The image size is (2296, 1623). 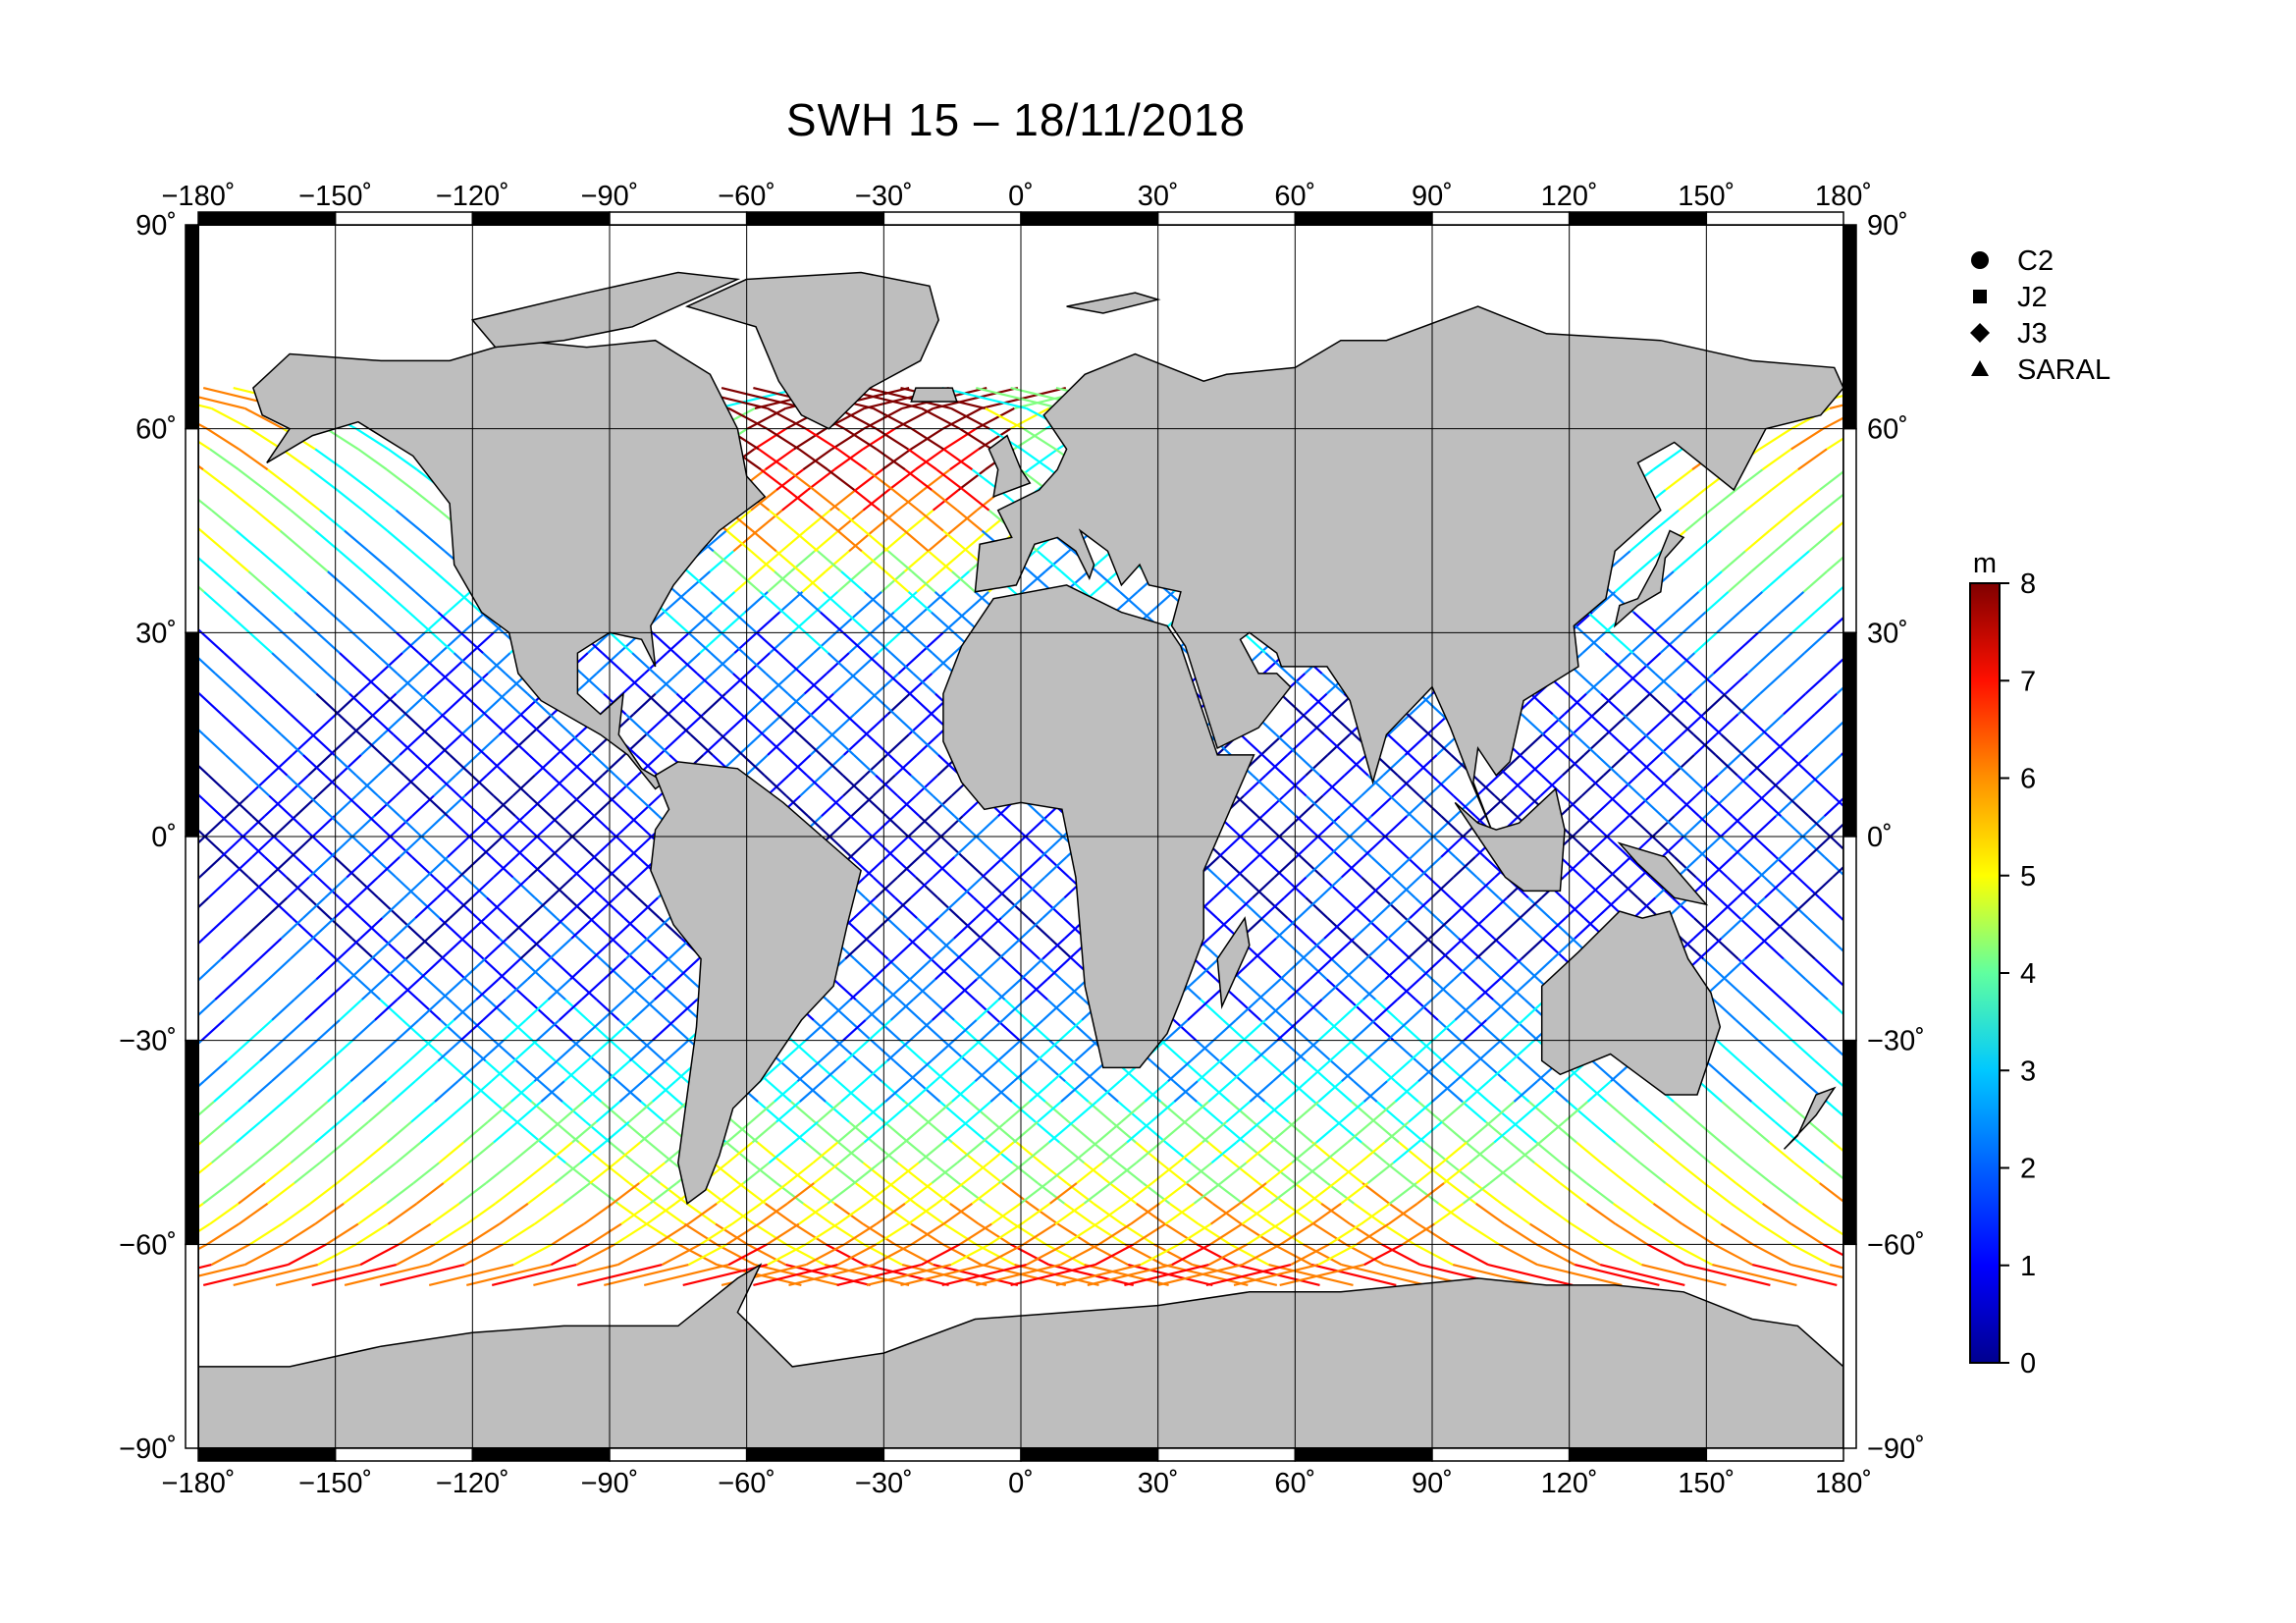 I want to click on border-right-segment, so click(x=1850, y=531).